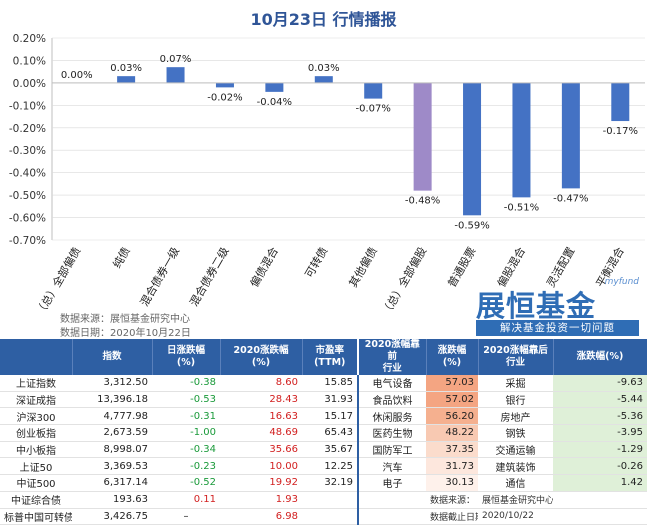 This screenshot has height=525, width=647. I want to click on table-header-cell: 2020涨幅靠前行业, so click(392, 357).